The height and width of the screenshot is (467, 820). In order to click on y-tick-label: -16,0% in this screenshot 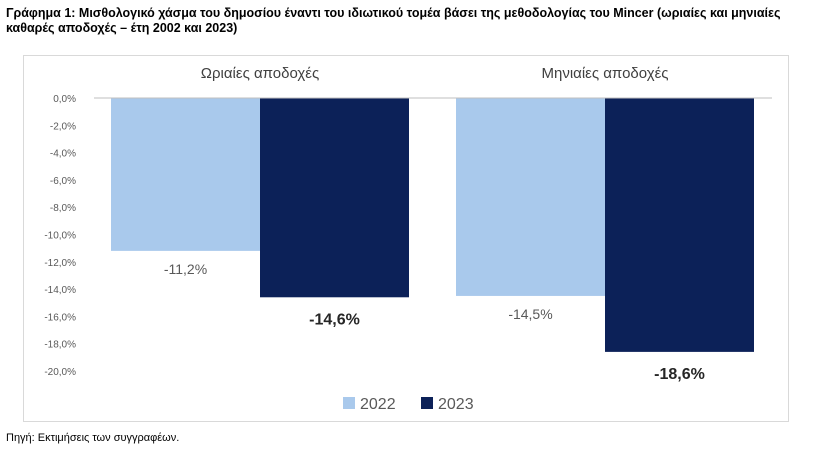, I will do `click(60, 317)`.